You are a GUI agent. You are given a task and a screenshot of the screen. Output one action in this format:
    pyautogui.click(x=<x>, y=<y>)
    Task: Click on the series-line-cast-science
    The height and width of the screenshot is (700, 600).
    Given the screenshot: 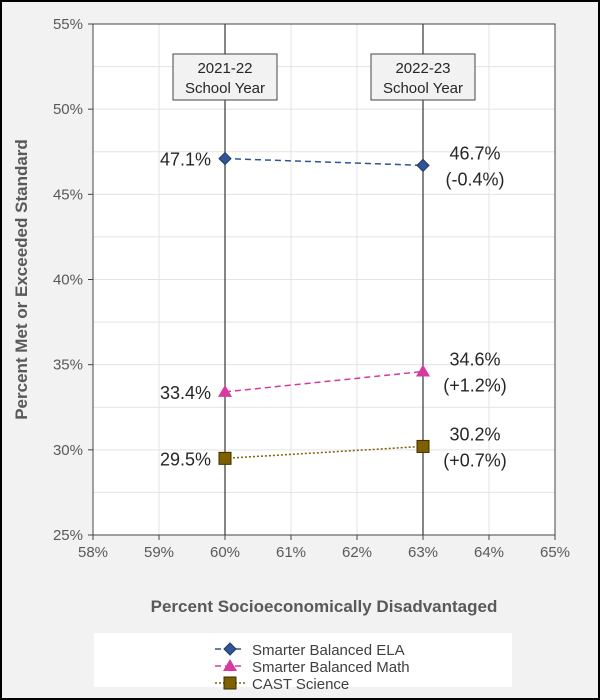 What is the action you would take?
    pyautogui.click(x=324, y=452)
    